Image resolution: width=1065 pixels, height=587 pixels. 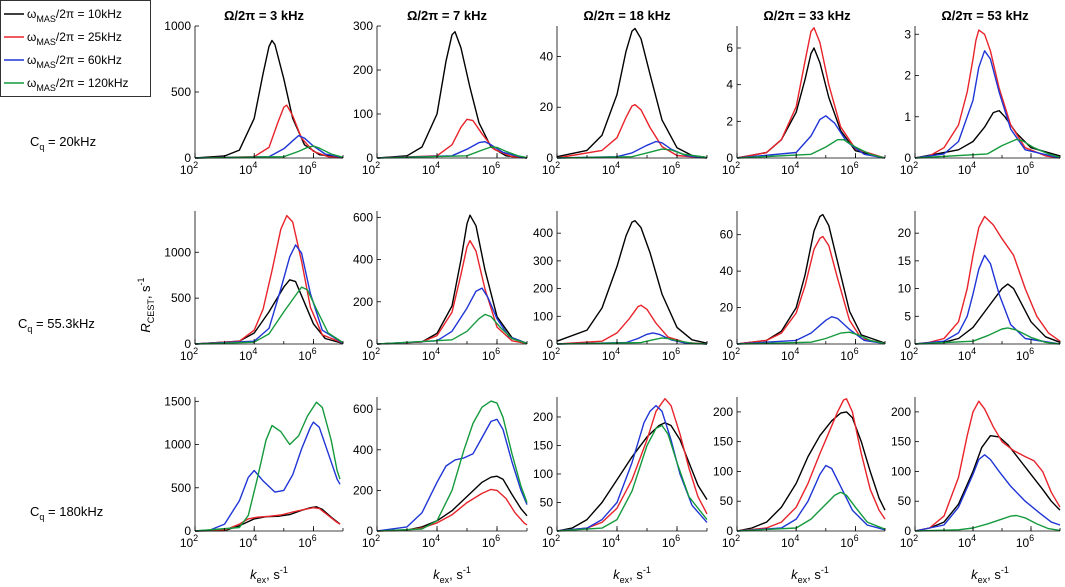 What do you see at coordinates (363, 217) in the screenshot?
I see `y-tick-label: 600` at bounding box center [363, 217].